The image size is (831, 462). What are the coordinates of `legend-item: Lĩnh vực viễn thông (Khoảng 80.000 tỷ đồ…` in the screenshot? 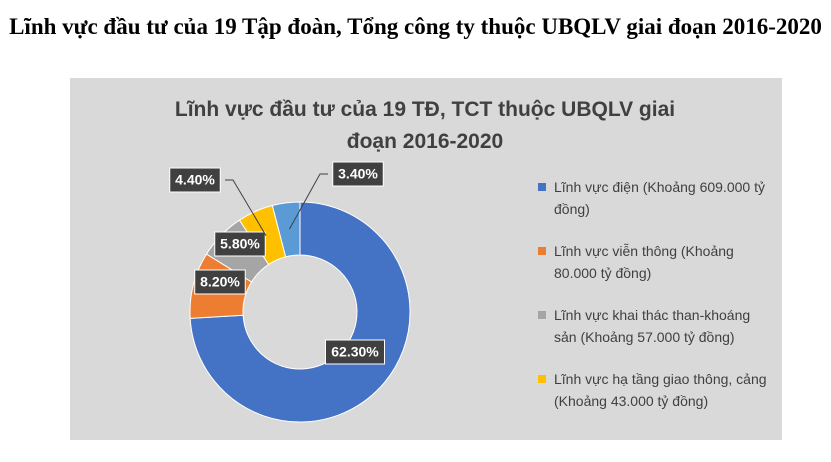 It's located at (653, 262).